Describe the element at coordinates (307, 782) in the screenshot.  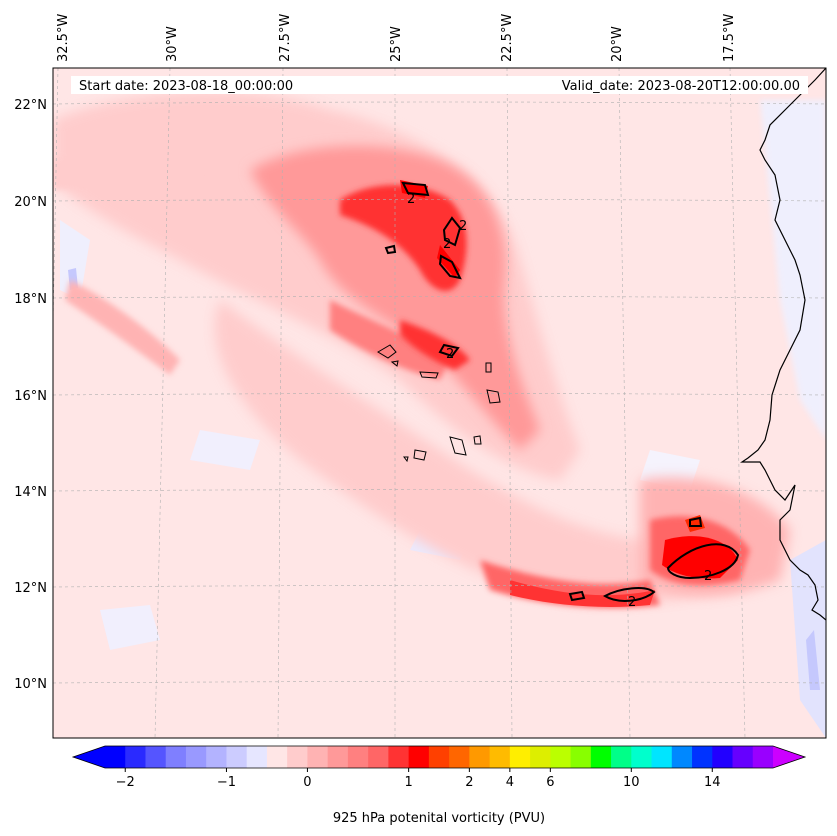
I see `colorbar-tick-label: 0` at that location.